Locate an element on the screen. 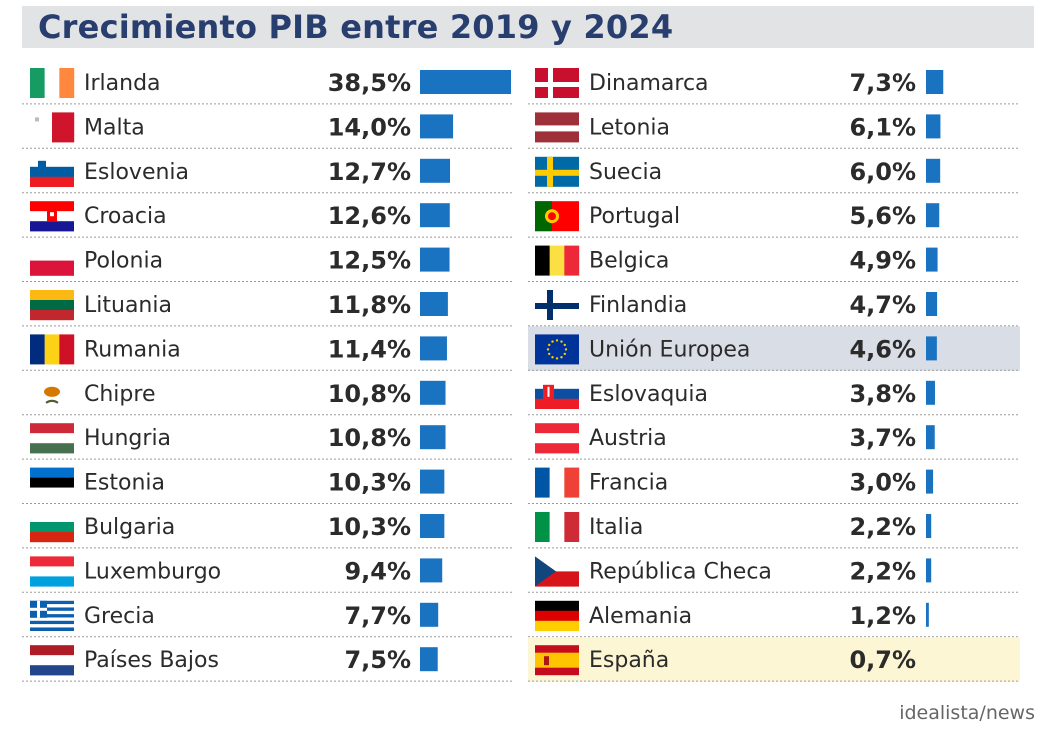 Image resolution: width=1043 pixels, height=732 pixels. flag-lithuania-icon is located at coordinates (52, 305).